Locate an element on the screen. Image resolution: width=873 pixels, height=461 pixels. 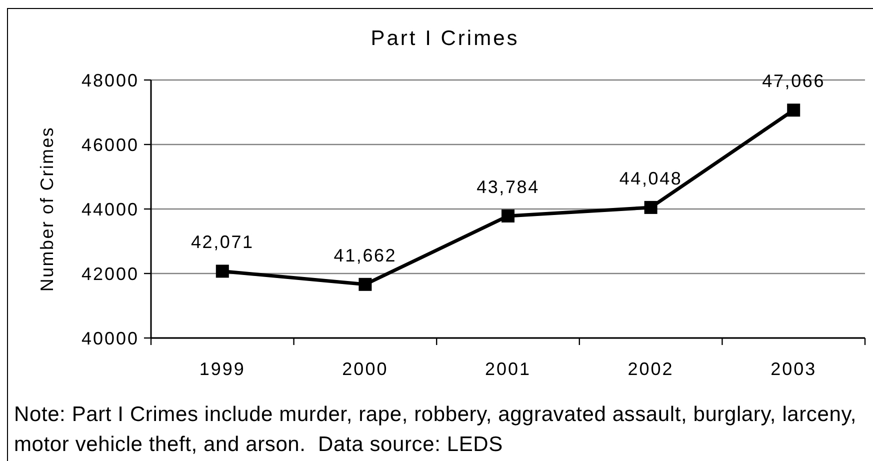
data-label: 47,066 is located at coordinates (794, 81).